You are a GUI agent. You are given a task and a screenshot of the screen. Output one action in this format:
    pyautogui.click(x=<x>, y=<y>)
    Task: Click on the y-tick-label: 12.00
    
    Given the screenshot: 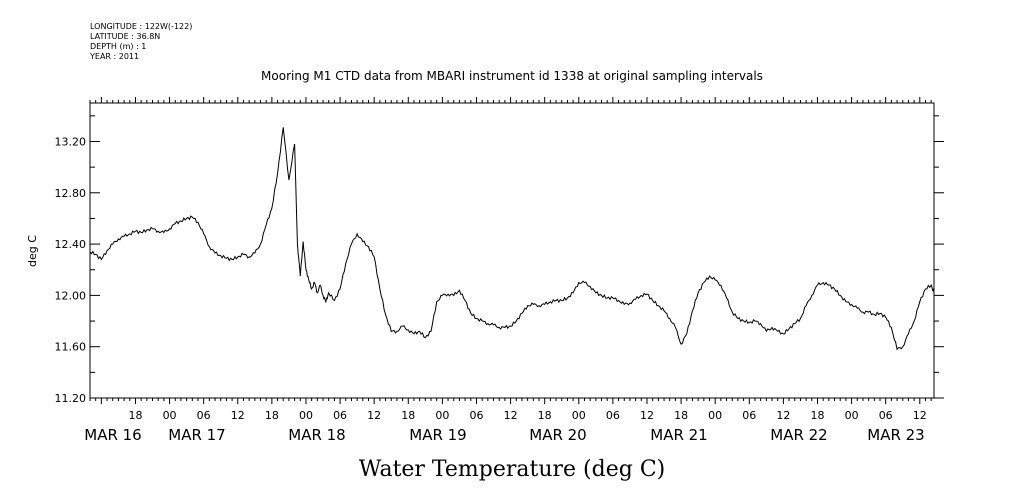 What is the action you would take?
    pyautogui.click(x=71, y=295)
    